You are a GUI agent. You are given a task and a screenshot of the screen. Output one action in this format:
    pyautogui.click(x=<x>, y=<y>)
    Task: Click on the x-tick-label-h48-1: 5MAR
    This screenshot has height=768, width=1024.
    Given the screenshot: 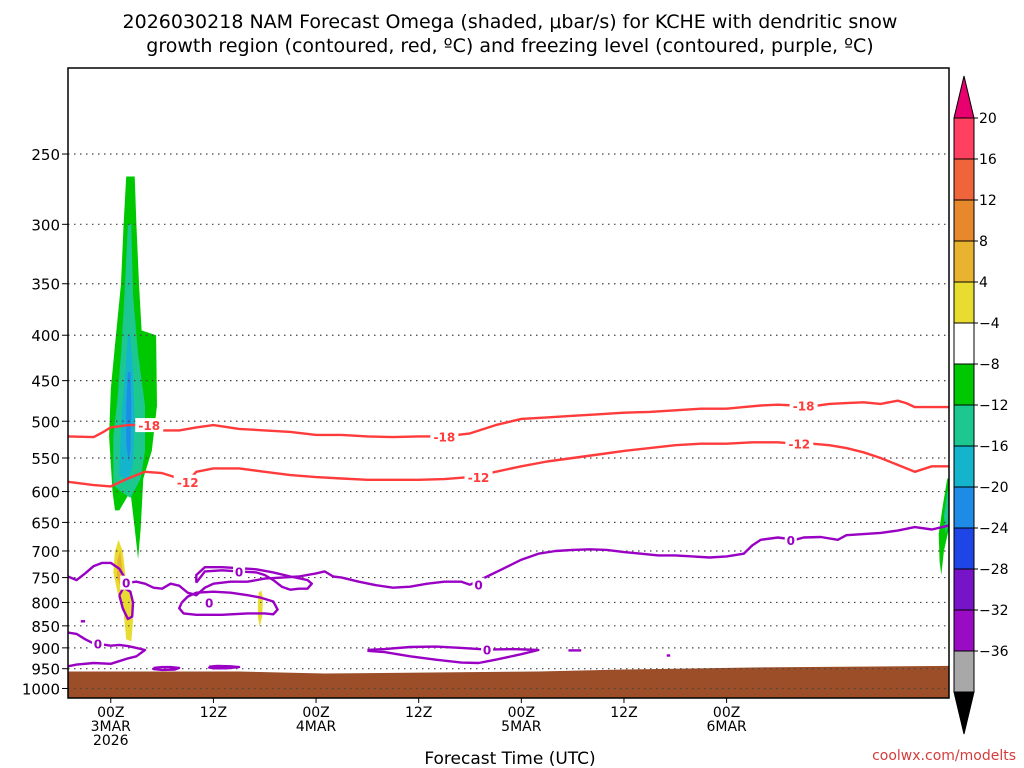 What is the action you would take?
    pyautogui.click(x=521, y=727)
    